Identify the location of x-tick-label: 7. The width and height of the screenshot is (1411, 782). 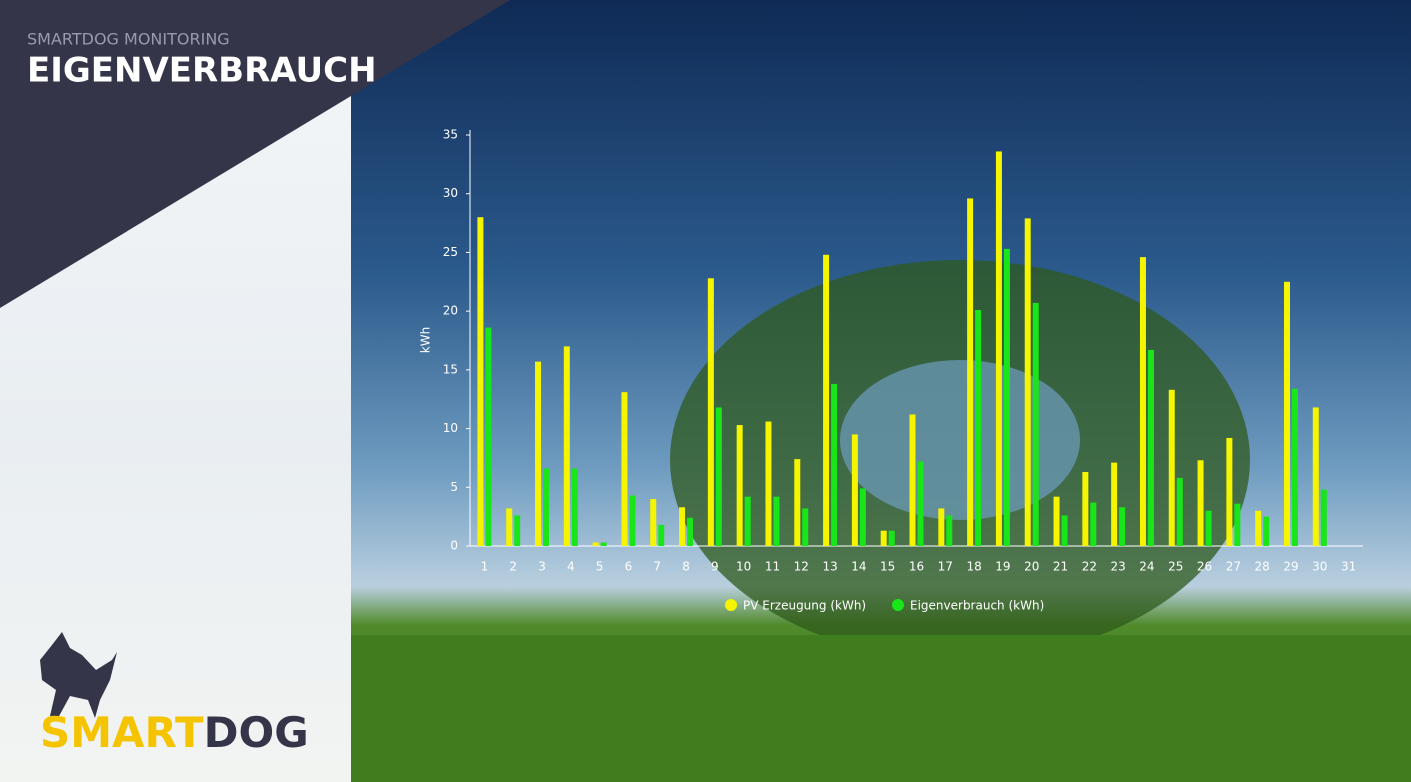
(657, 567).